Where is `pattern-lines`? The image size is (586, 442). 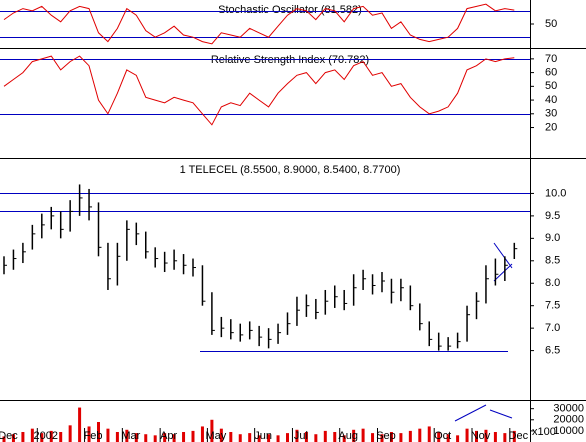
pattern-lines is located at coordinates (483, 332).